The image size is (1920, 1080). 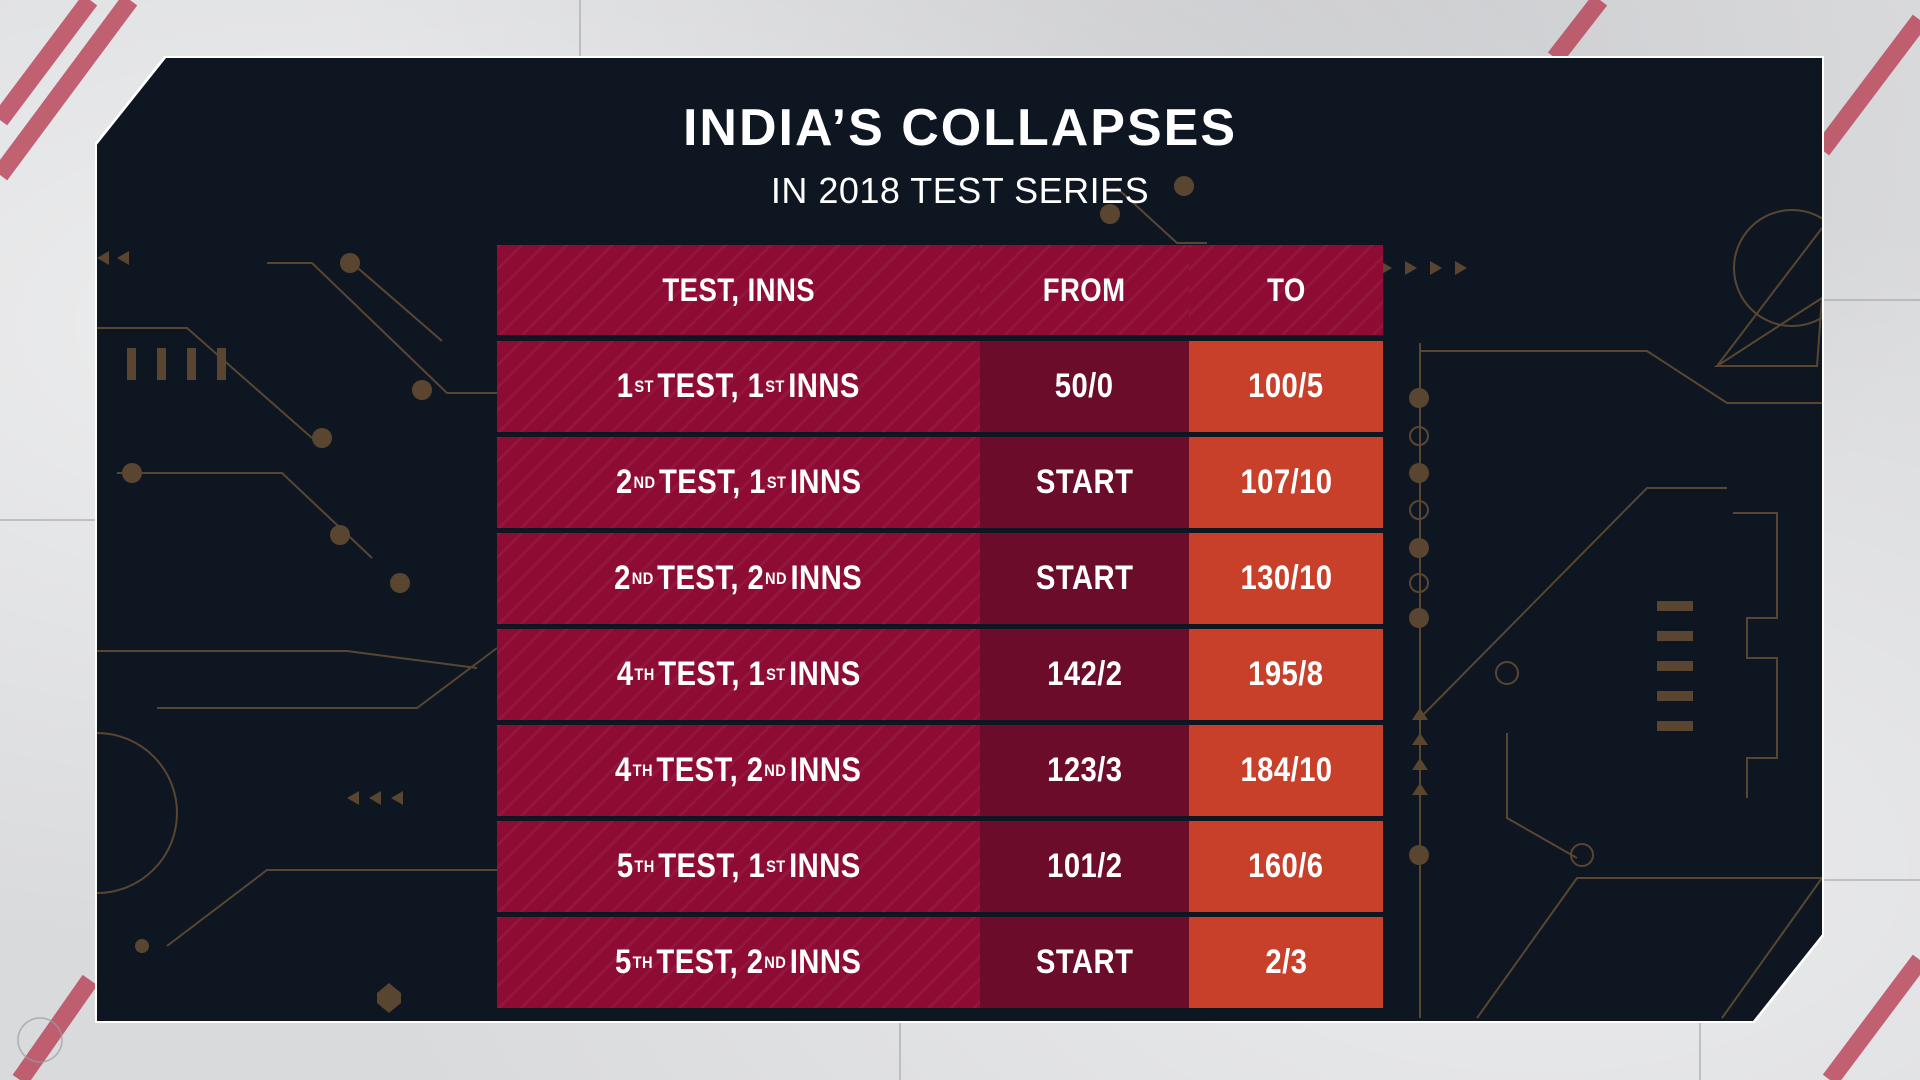 I want to click on from-value: 142/2, so click(x=1084, y=674).